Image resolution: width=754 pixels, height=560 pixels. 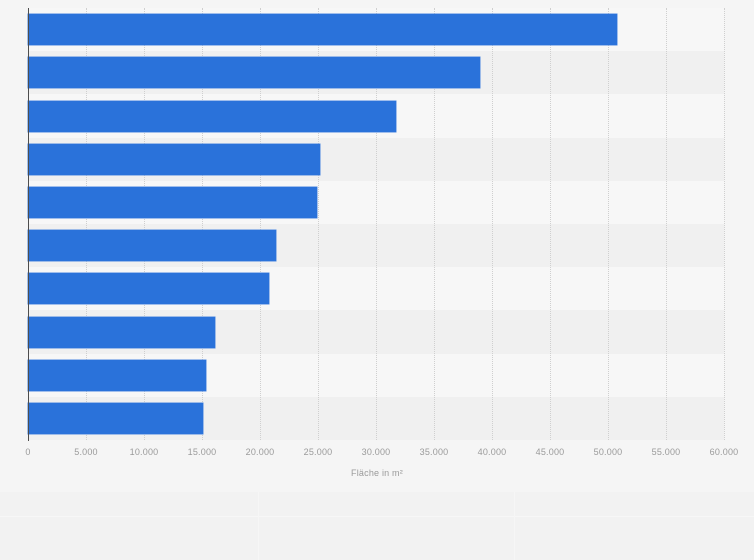 What do you see at coordinates (202, 452) in the screenshot?
I see `x-axis-tick-label: 15.000` at bounding box center [202, 452].